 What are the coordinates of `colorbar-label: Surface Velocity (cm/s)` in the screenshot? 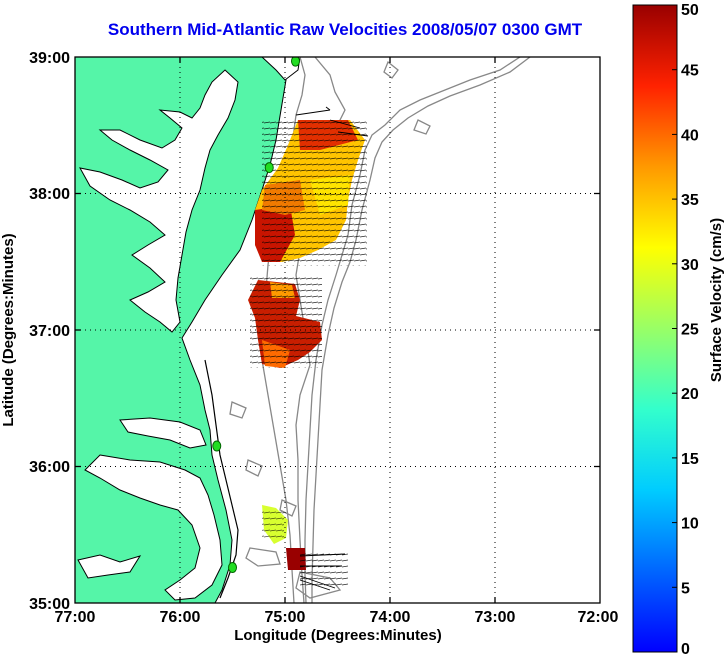 It's located at (716, 300).